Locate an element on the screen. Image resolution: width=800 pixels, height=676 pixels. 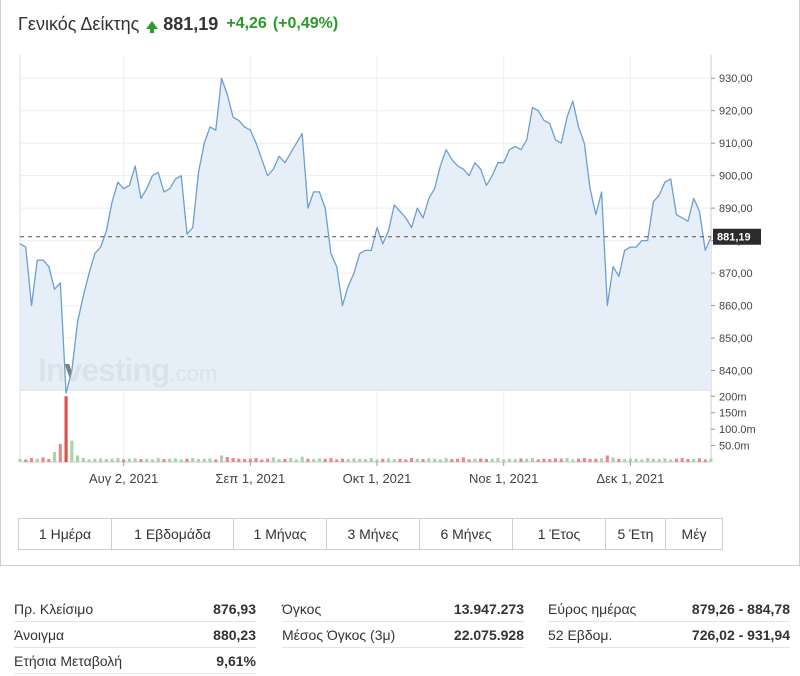
price-tick-label: 910,00 is located at coordinates (736, 144).